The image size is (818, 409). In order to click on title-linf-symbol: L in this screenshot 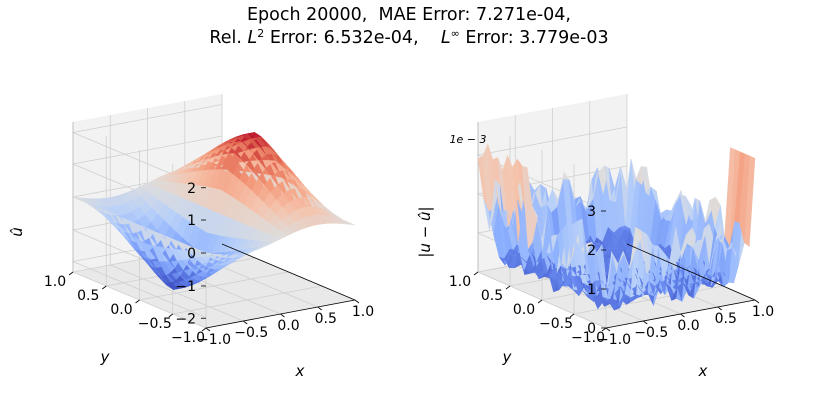, I will do `click(445, 38)`.